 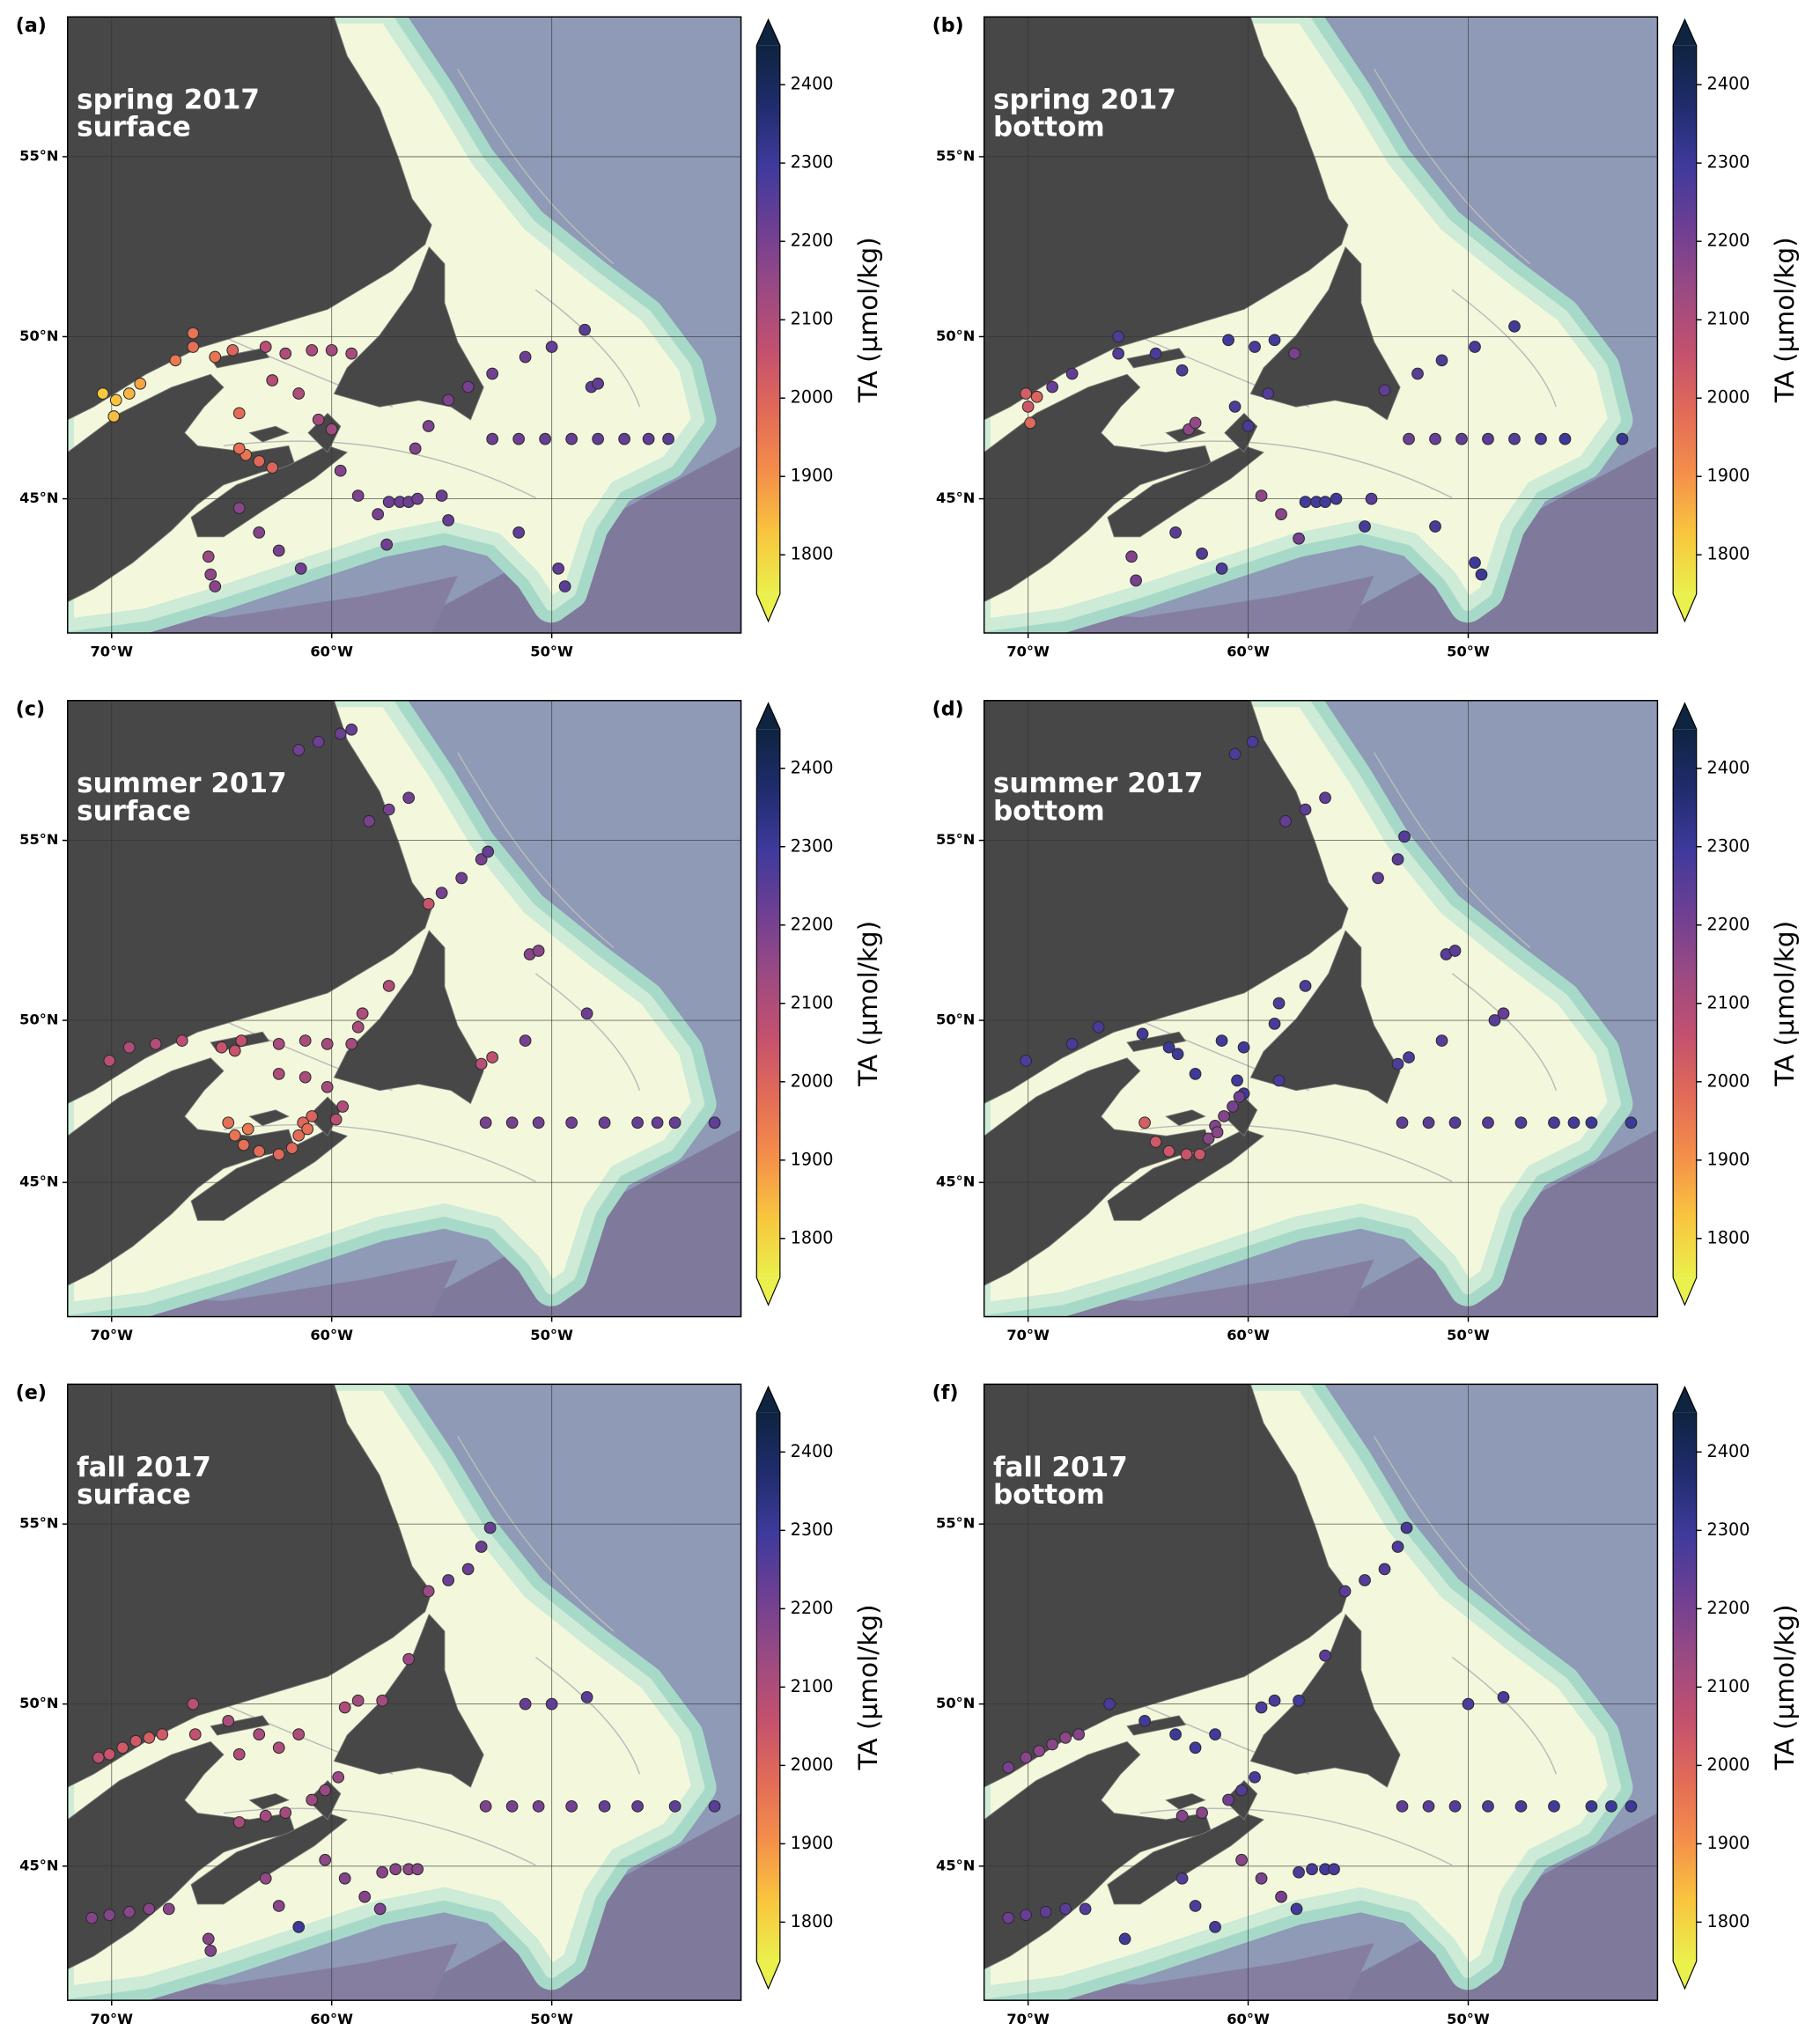 I want to click on y-tick-label: 50°N, so click(x=955, y=1020).